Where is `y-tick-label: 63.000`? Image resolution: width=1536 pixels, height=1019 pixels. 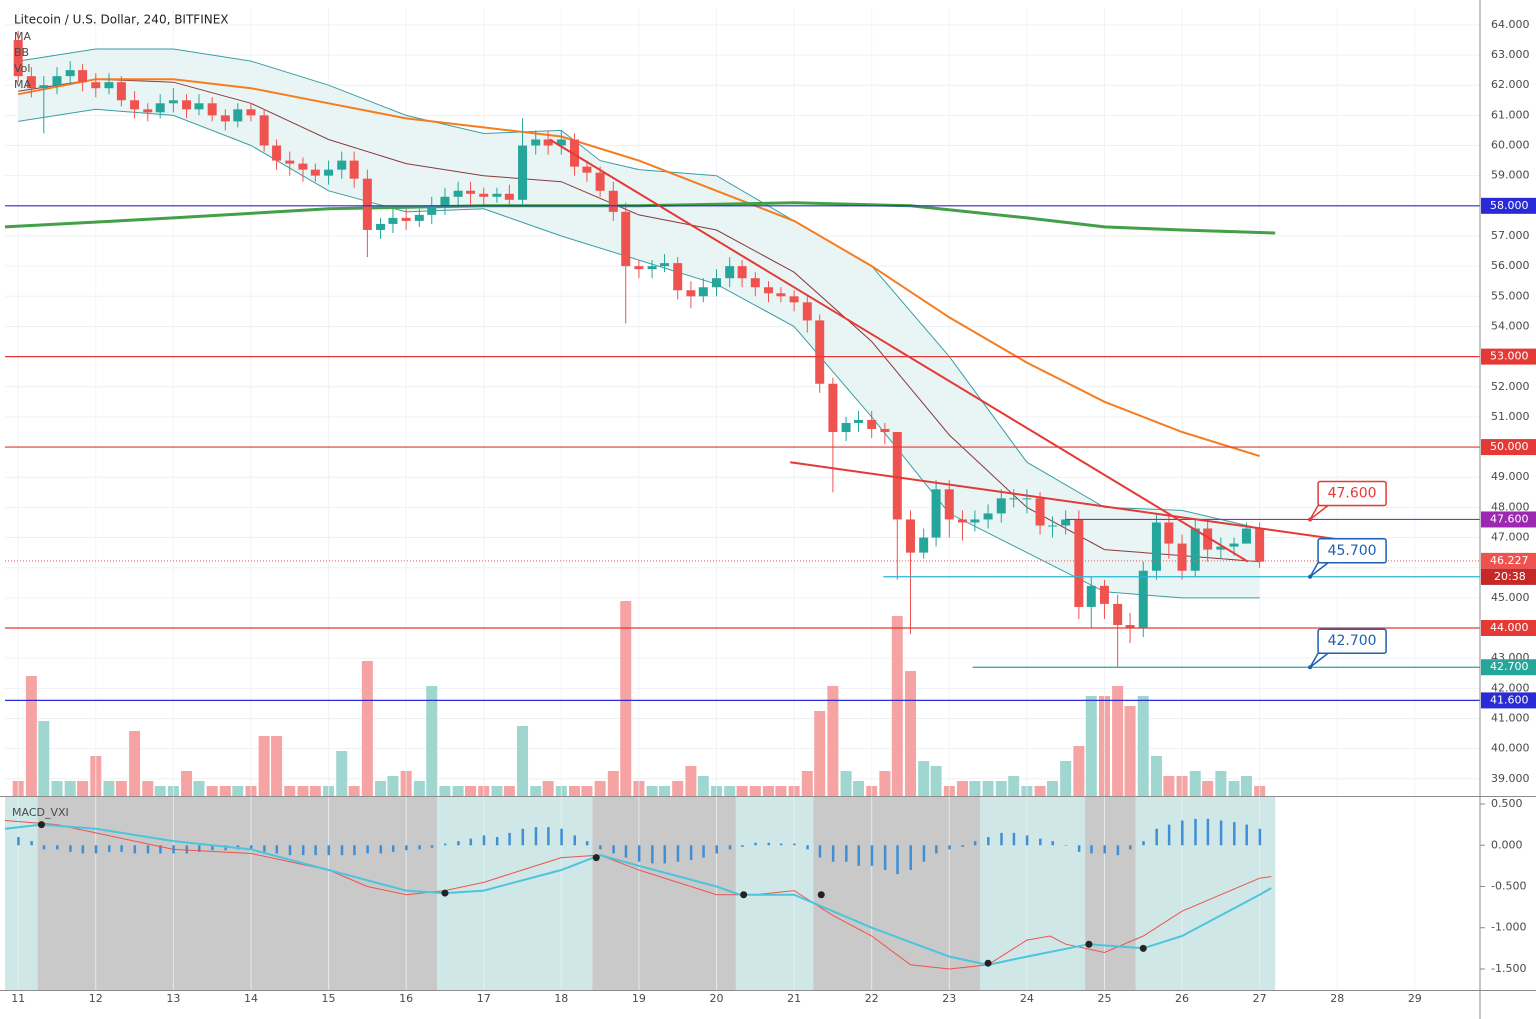
y-tick-label: 63.000 is located at coordinates (1510, 54).